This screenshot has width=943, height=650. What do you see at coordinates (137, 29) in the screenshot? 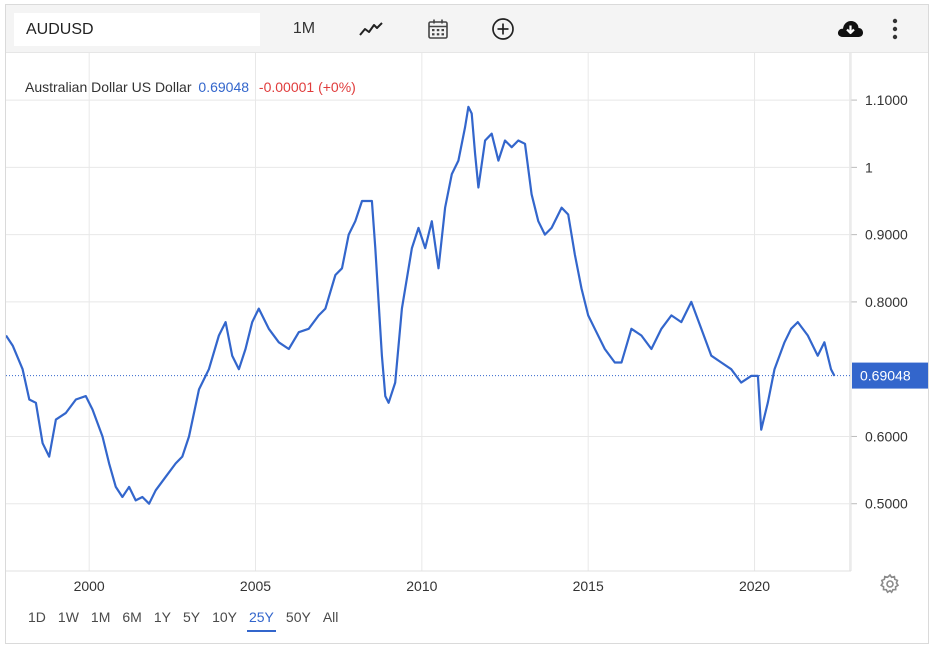
I see `symbol-input` at bounding box center [137, 29].